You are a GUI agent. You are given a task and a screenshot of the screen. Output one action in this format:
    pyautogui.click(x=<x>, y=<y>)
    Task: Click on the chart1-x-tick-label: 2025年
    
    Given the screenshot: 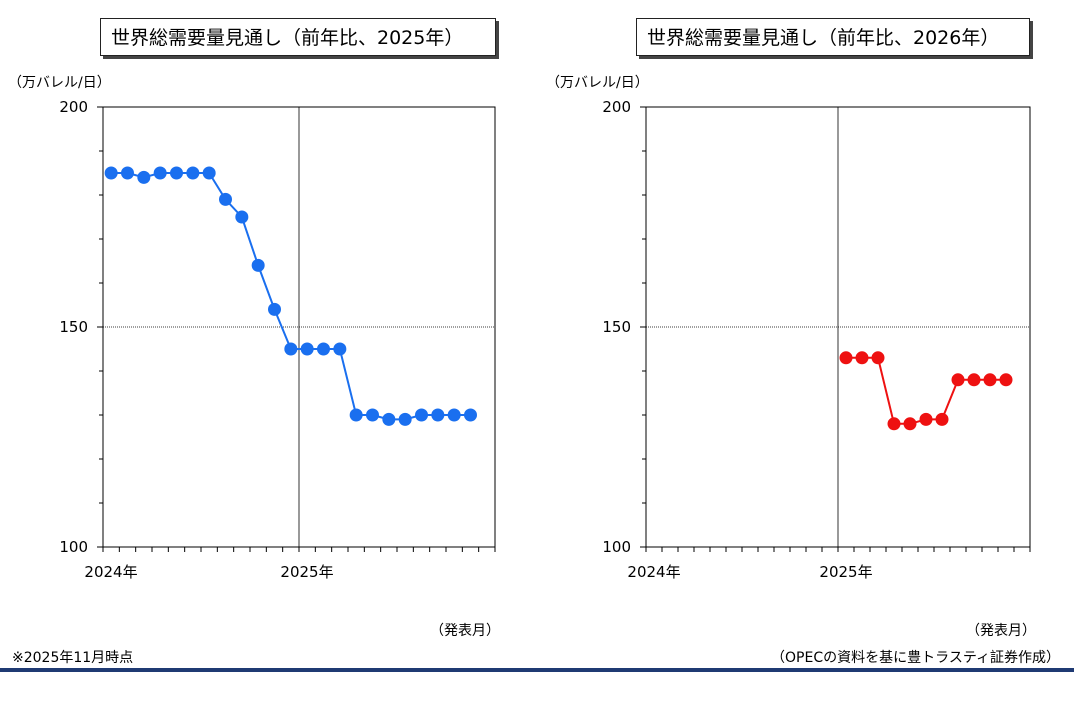 What is the action you would take?
    pyautogui.click(x=306, y=572)
    